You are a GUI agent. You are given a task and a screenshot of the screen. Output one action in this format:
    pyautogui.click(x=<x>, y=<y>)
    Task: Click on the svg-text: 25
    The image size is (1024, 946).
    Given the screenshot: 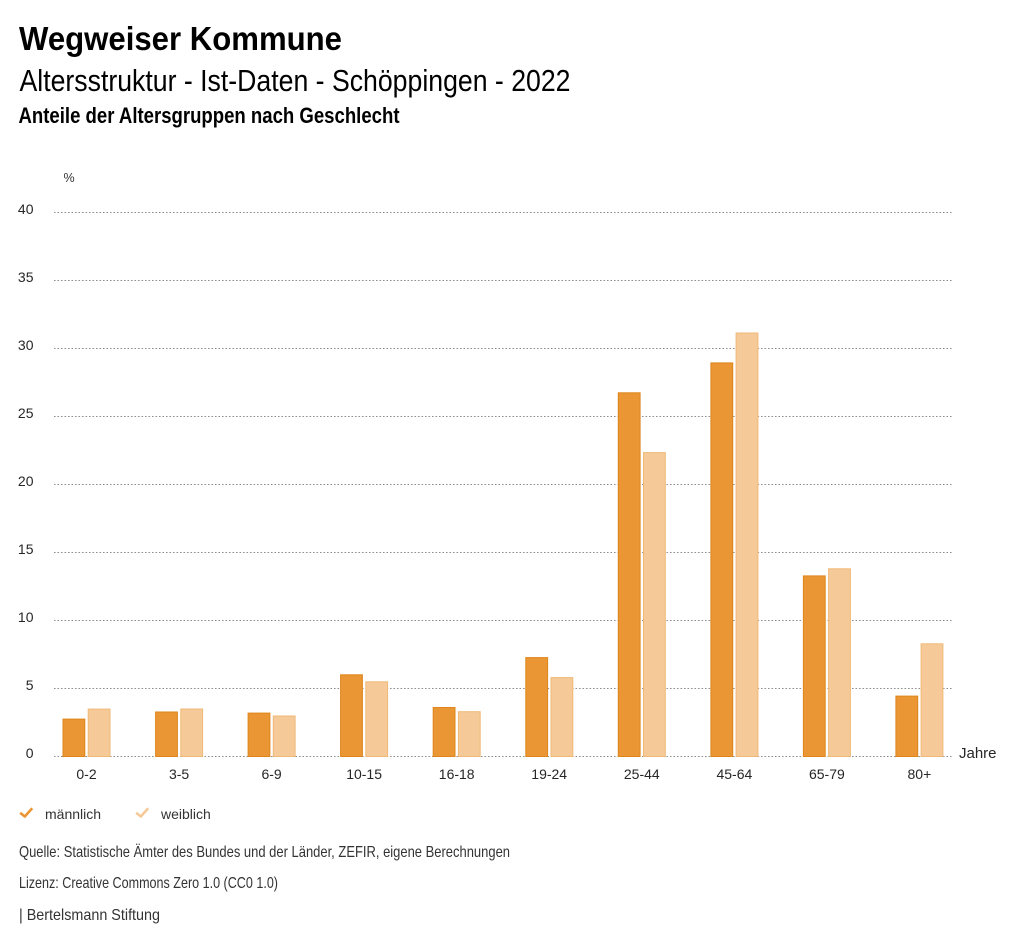 What is the action you would take?
    pyautogui.click(x=26, y=413)
    